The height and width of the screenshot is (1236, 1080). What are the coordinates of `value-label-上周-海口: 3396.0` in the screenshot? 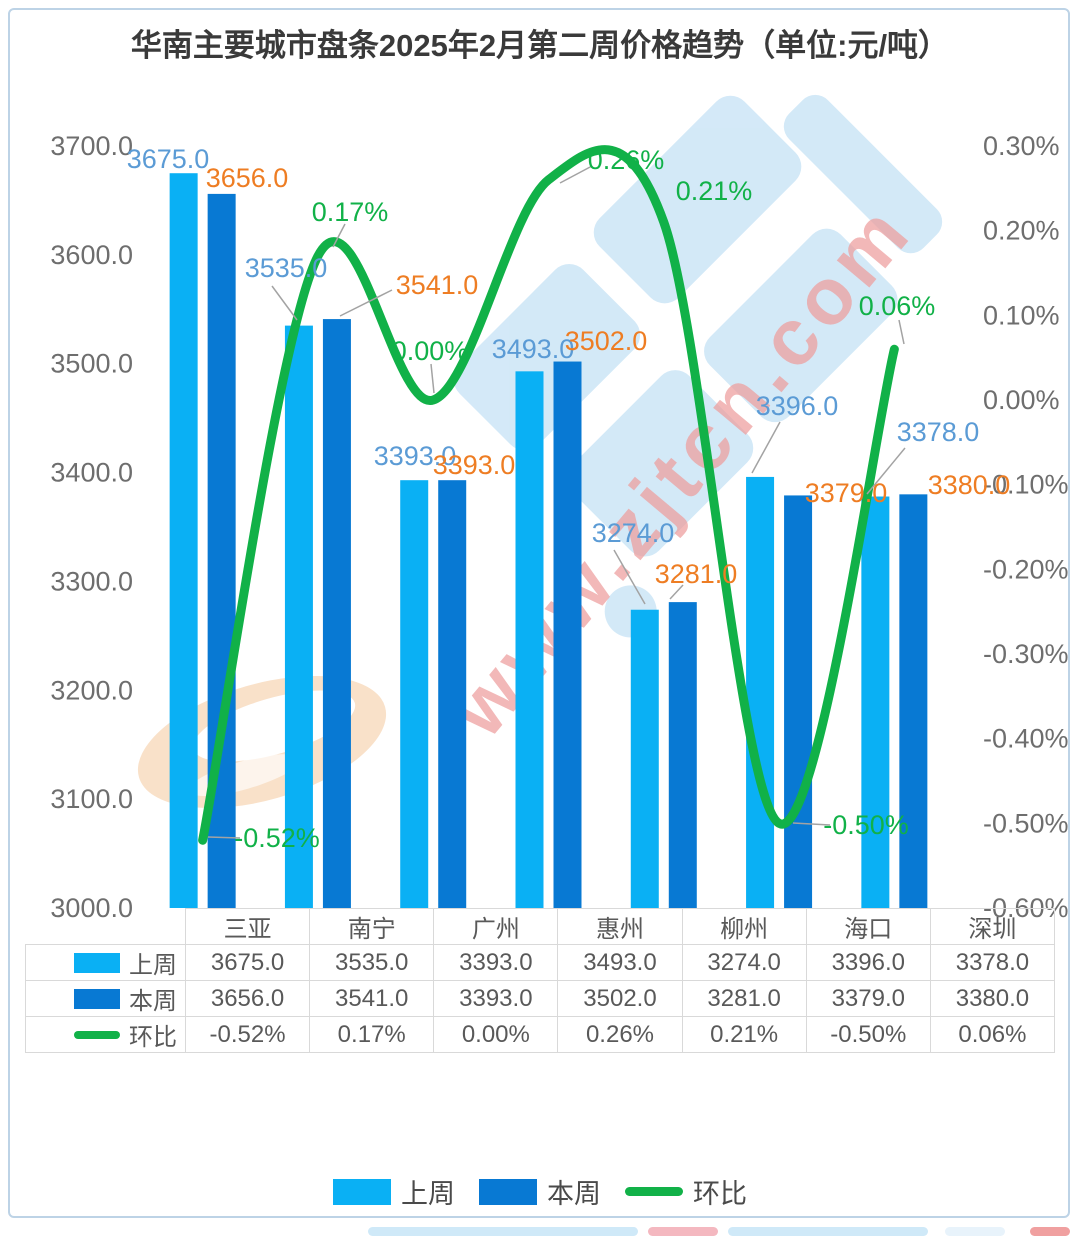 It's located at (797, 406).